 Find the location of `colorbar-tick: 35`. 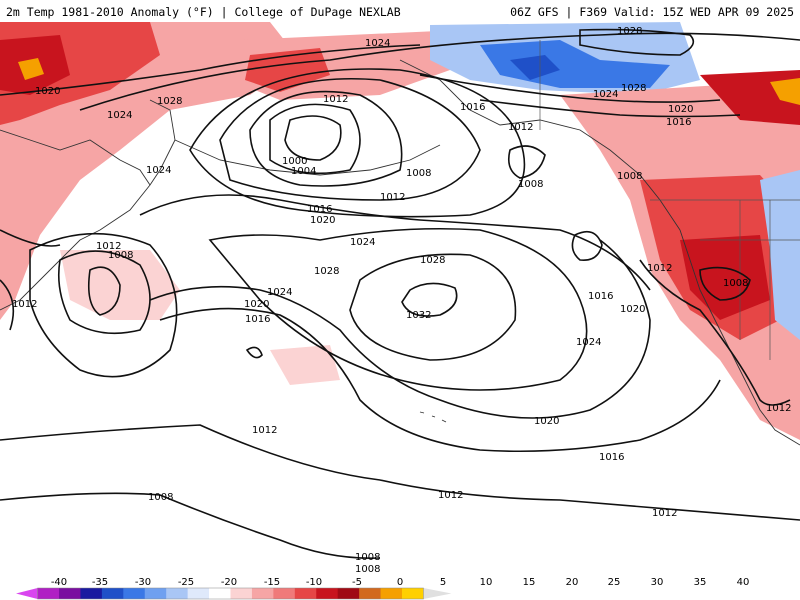

colorbar-tick: 35 is located at coordinates (700, 582).